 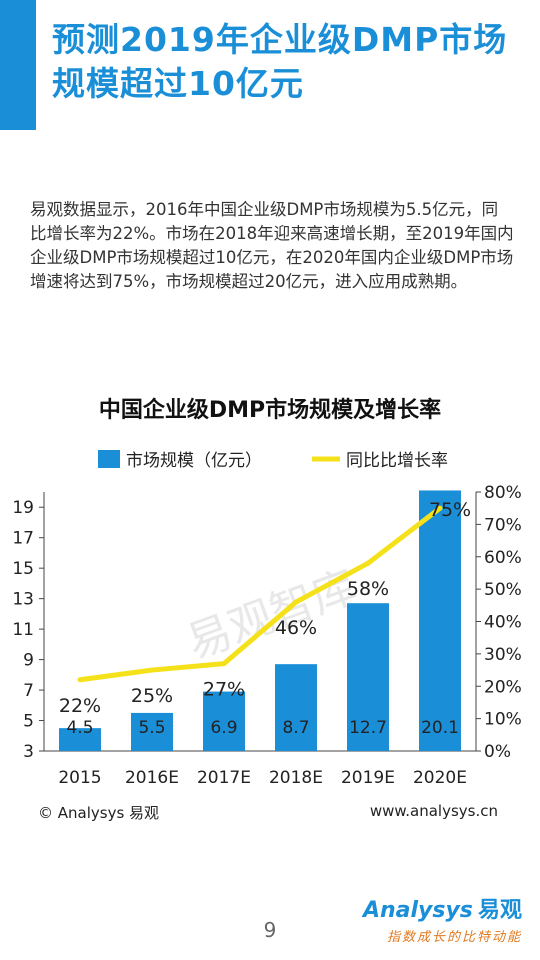 What do you see at coordinates (503, 720) in the screenshot?
I see `right-tick-label: 10%` at bounding box center [503, 720].